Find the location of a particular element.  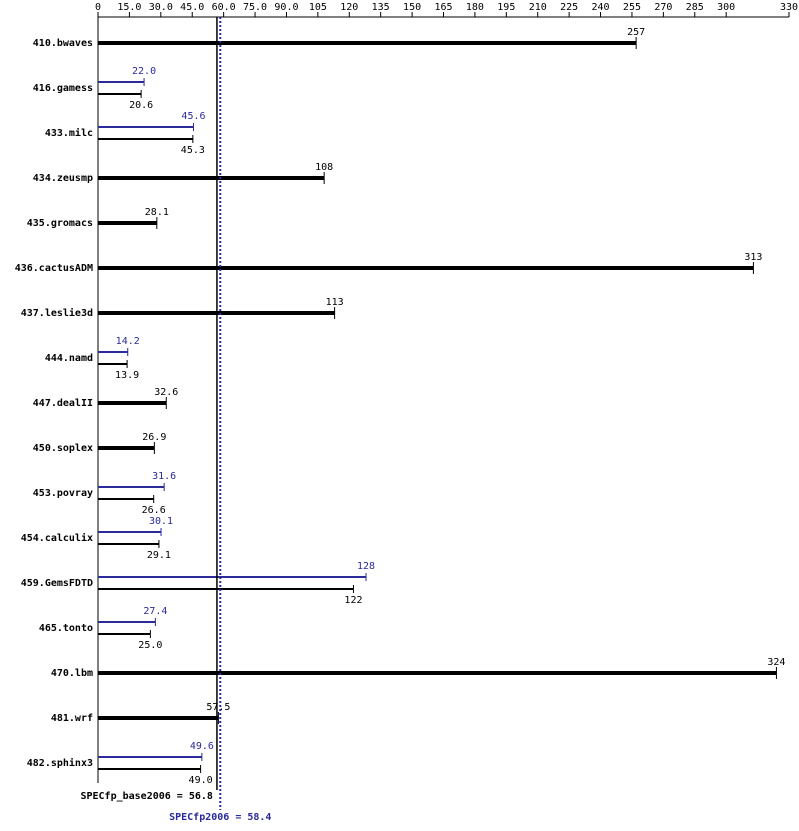

x-tick-label: 30.0 is located at coordinates (161, 7).